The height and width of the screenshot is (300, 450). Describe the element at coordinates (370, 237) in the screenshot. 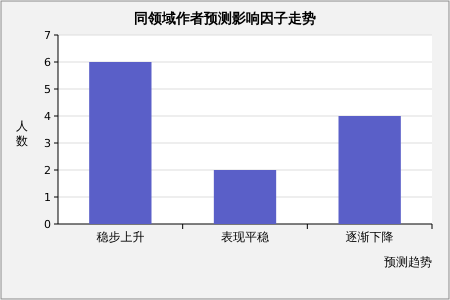

I see `x-tick-label: 逐渐下降` at that location.